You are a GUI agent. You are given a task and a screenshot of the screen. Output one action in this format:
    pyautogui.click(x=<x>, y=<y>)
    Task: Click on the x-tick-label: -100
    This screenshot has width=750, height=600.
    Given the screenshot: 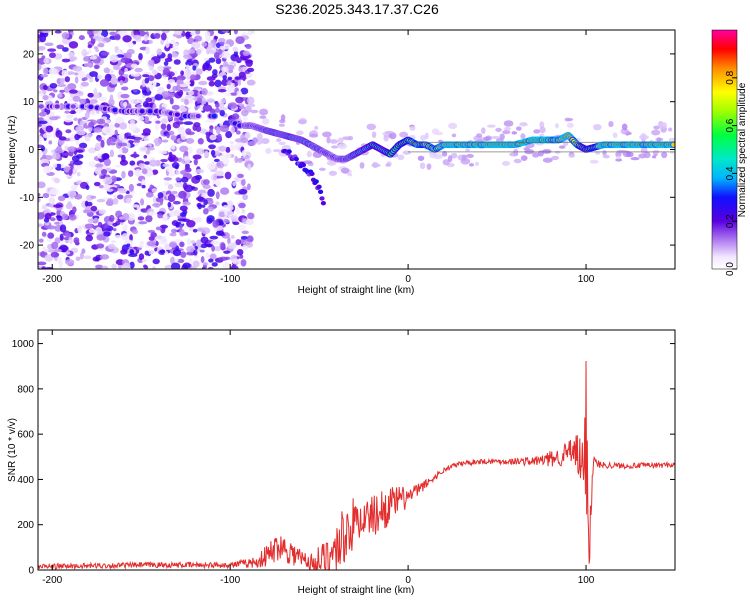 What is the action you would take?
    pyautogui.click(x=230, y=580)
    